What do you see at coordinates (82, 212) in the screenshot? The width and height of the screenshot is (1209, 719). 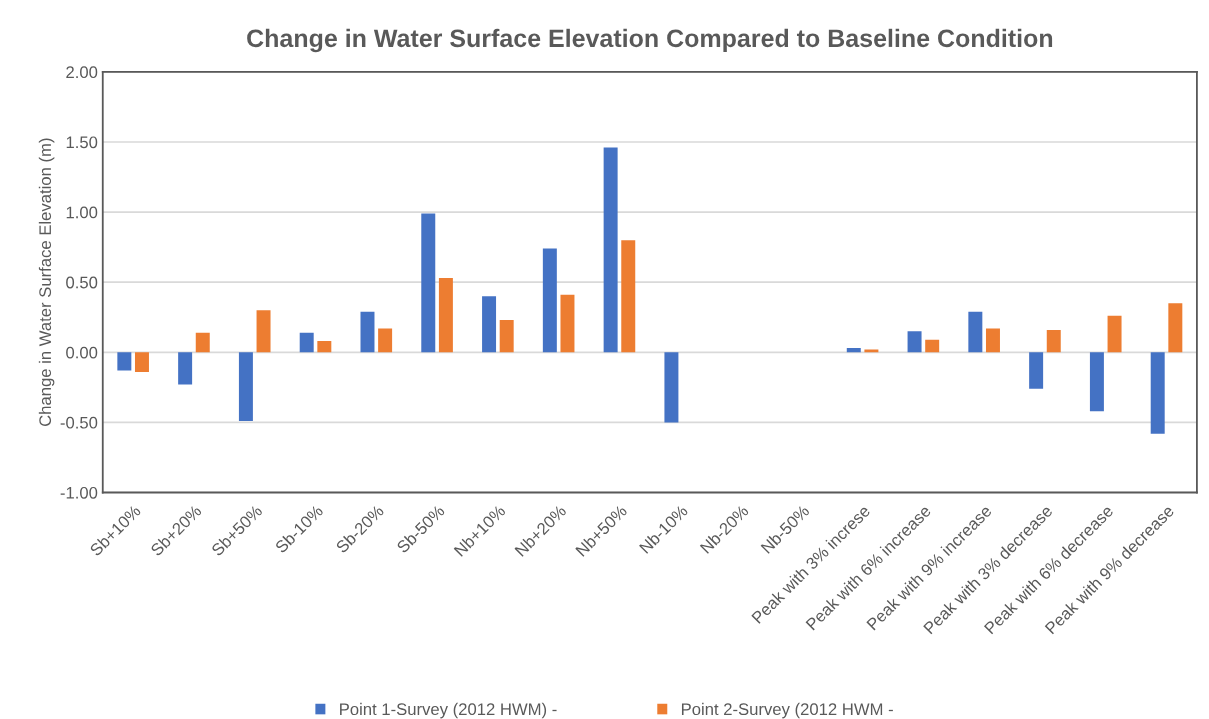 I see `y-tick-label: 1.00` at bounding box center [82, 212].